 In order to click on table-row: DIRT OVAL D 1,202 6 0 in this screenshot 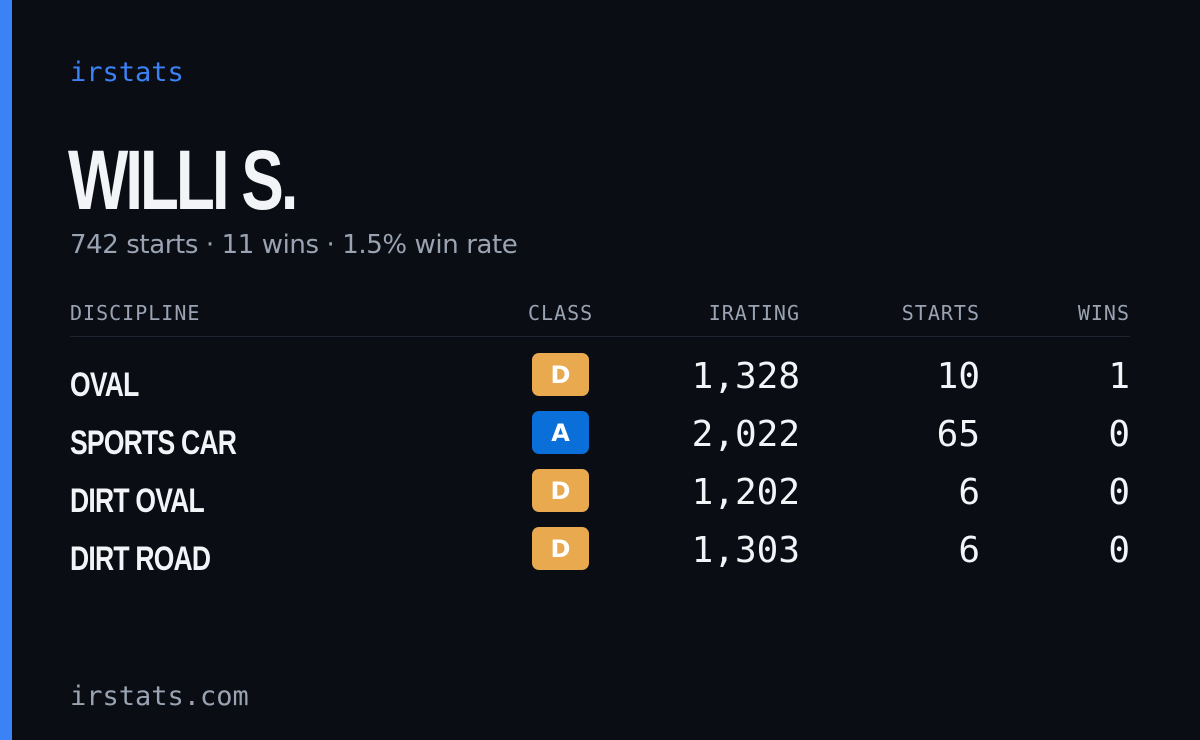, I will do `click(600, 498)`.